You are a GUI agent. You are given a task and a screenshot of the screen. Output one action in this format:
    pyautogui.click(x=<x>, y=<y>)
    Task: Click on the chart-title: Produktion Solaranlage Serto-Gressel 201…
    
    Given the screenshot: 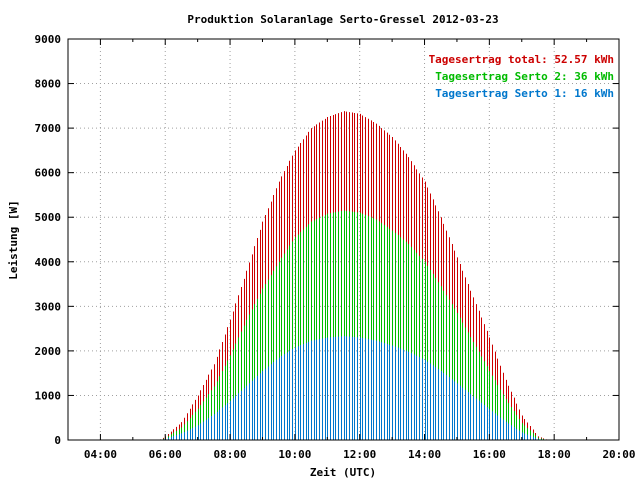 What is the action you would take?
    pyautogui.click(x=342, y=19)
    